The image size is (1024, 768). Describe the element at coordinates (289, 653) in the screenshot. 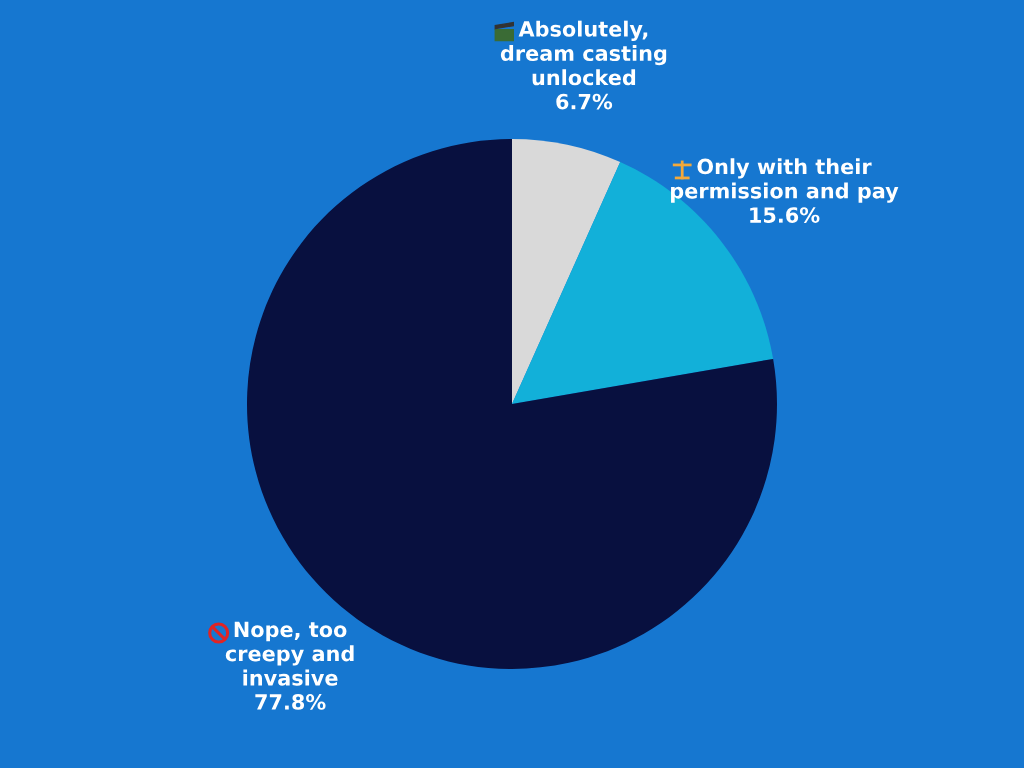

I see `slice-label: Nope, too creepy and invasive` at that location.